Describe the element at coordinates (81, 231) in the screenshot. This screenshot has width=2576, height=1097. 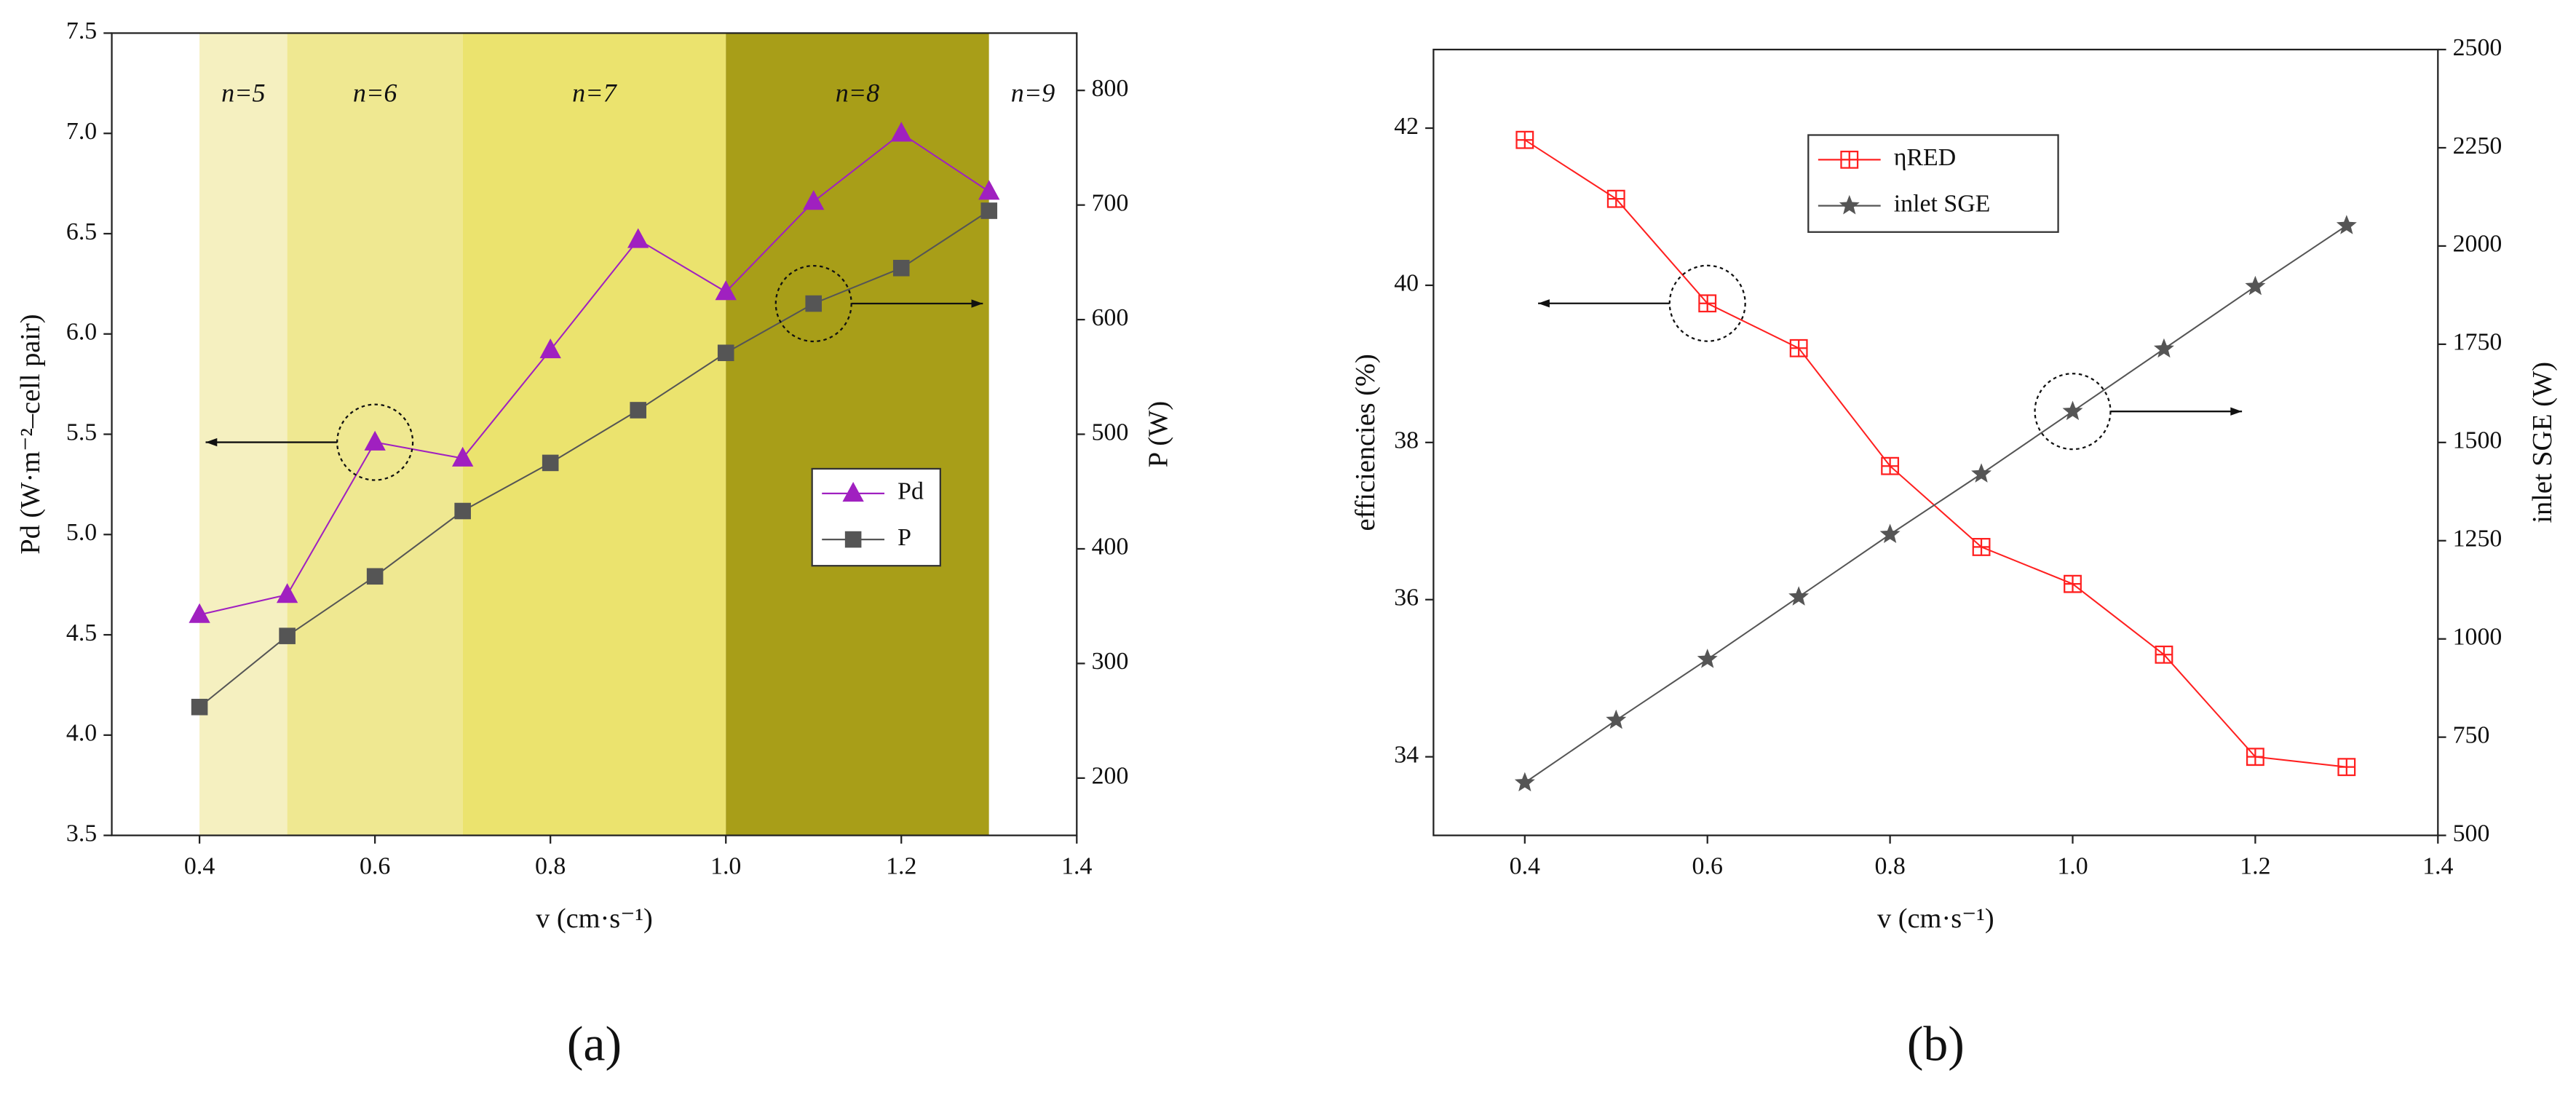
I see `y-tick-label: 6.5` at that location.